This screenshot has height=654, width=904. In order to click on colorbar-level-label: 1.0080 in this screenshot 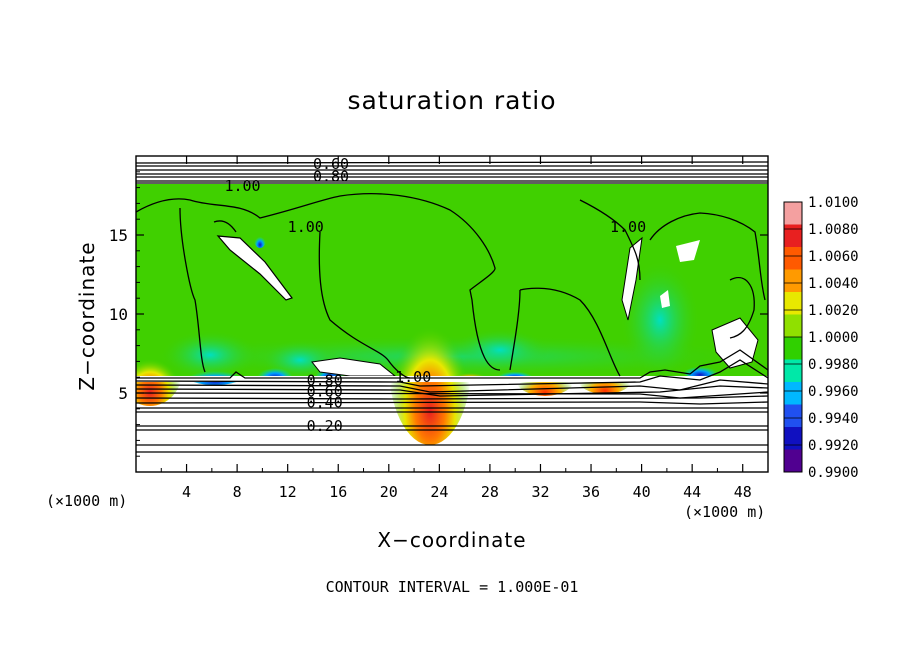, I will do `click(833, 230)`.